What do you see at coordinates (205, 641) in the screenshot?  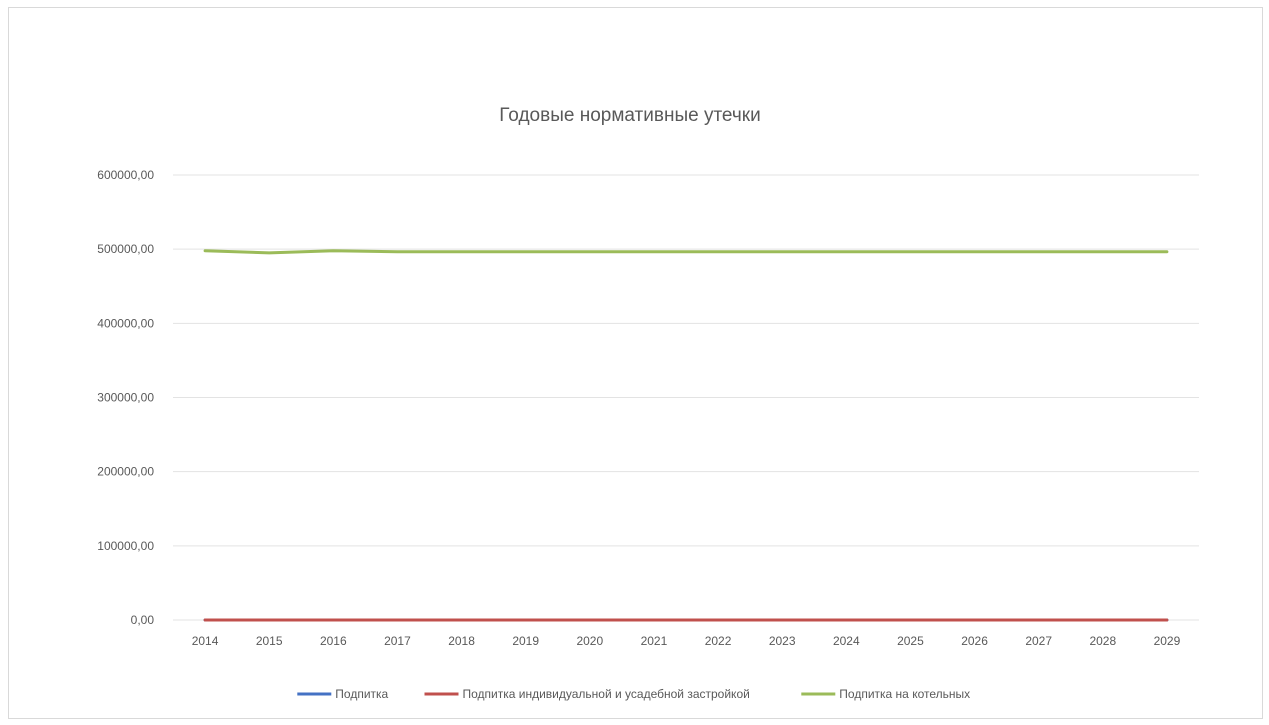 I see `x-tick-label: 2014` at bounding box center [205, 641].